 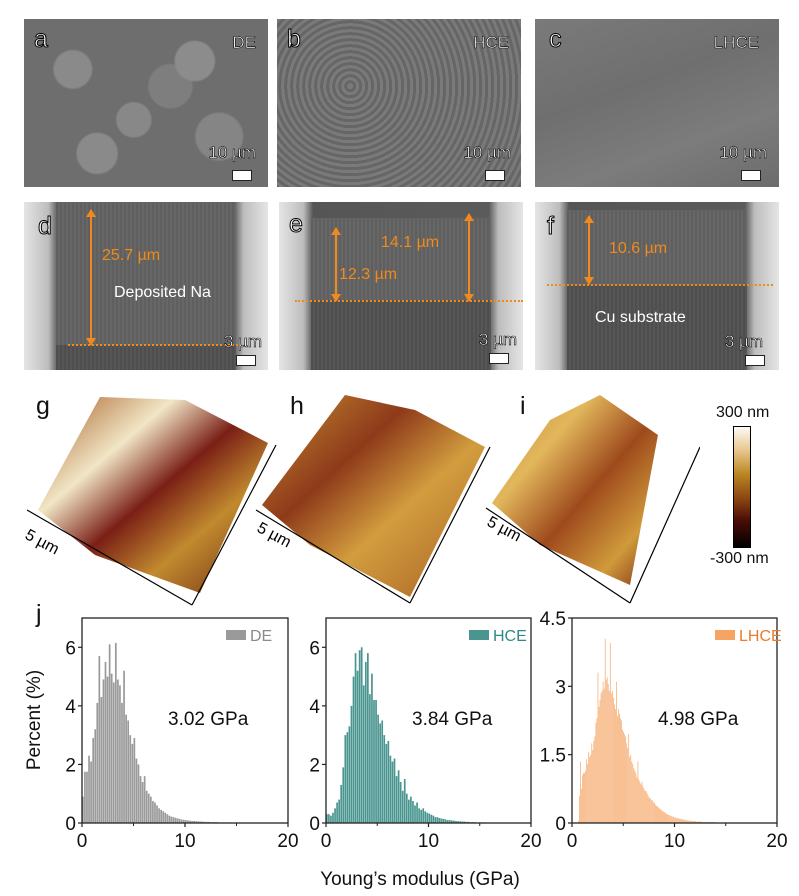 What do you see at coordinates (589, 250) in the screenshot?
I see `thickness-arrow` at bounding box center [589, 250].